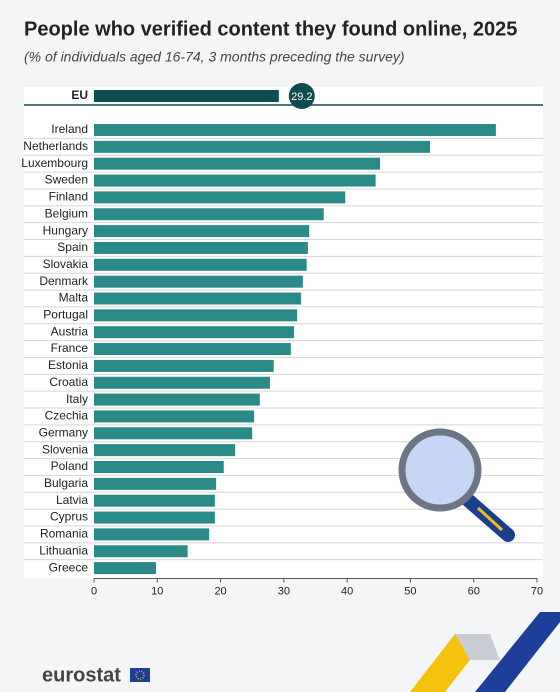 The height and width of the screenshot is (692, 560). Describe the element at coordinates (347, 591) in the screenshot. I see `x-tick-label: 40` at that location.